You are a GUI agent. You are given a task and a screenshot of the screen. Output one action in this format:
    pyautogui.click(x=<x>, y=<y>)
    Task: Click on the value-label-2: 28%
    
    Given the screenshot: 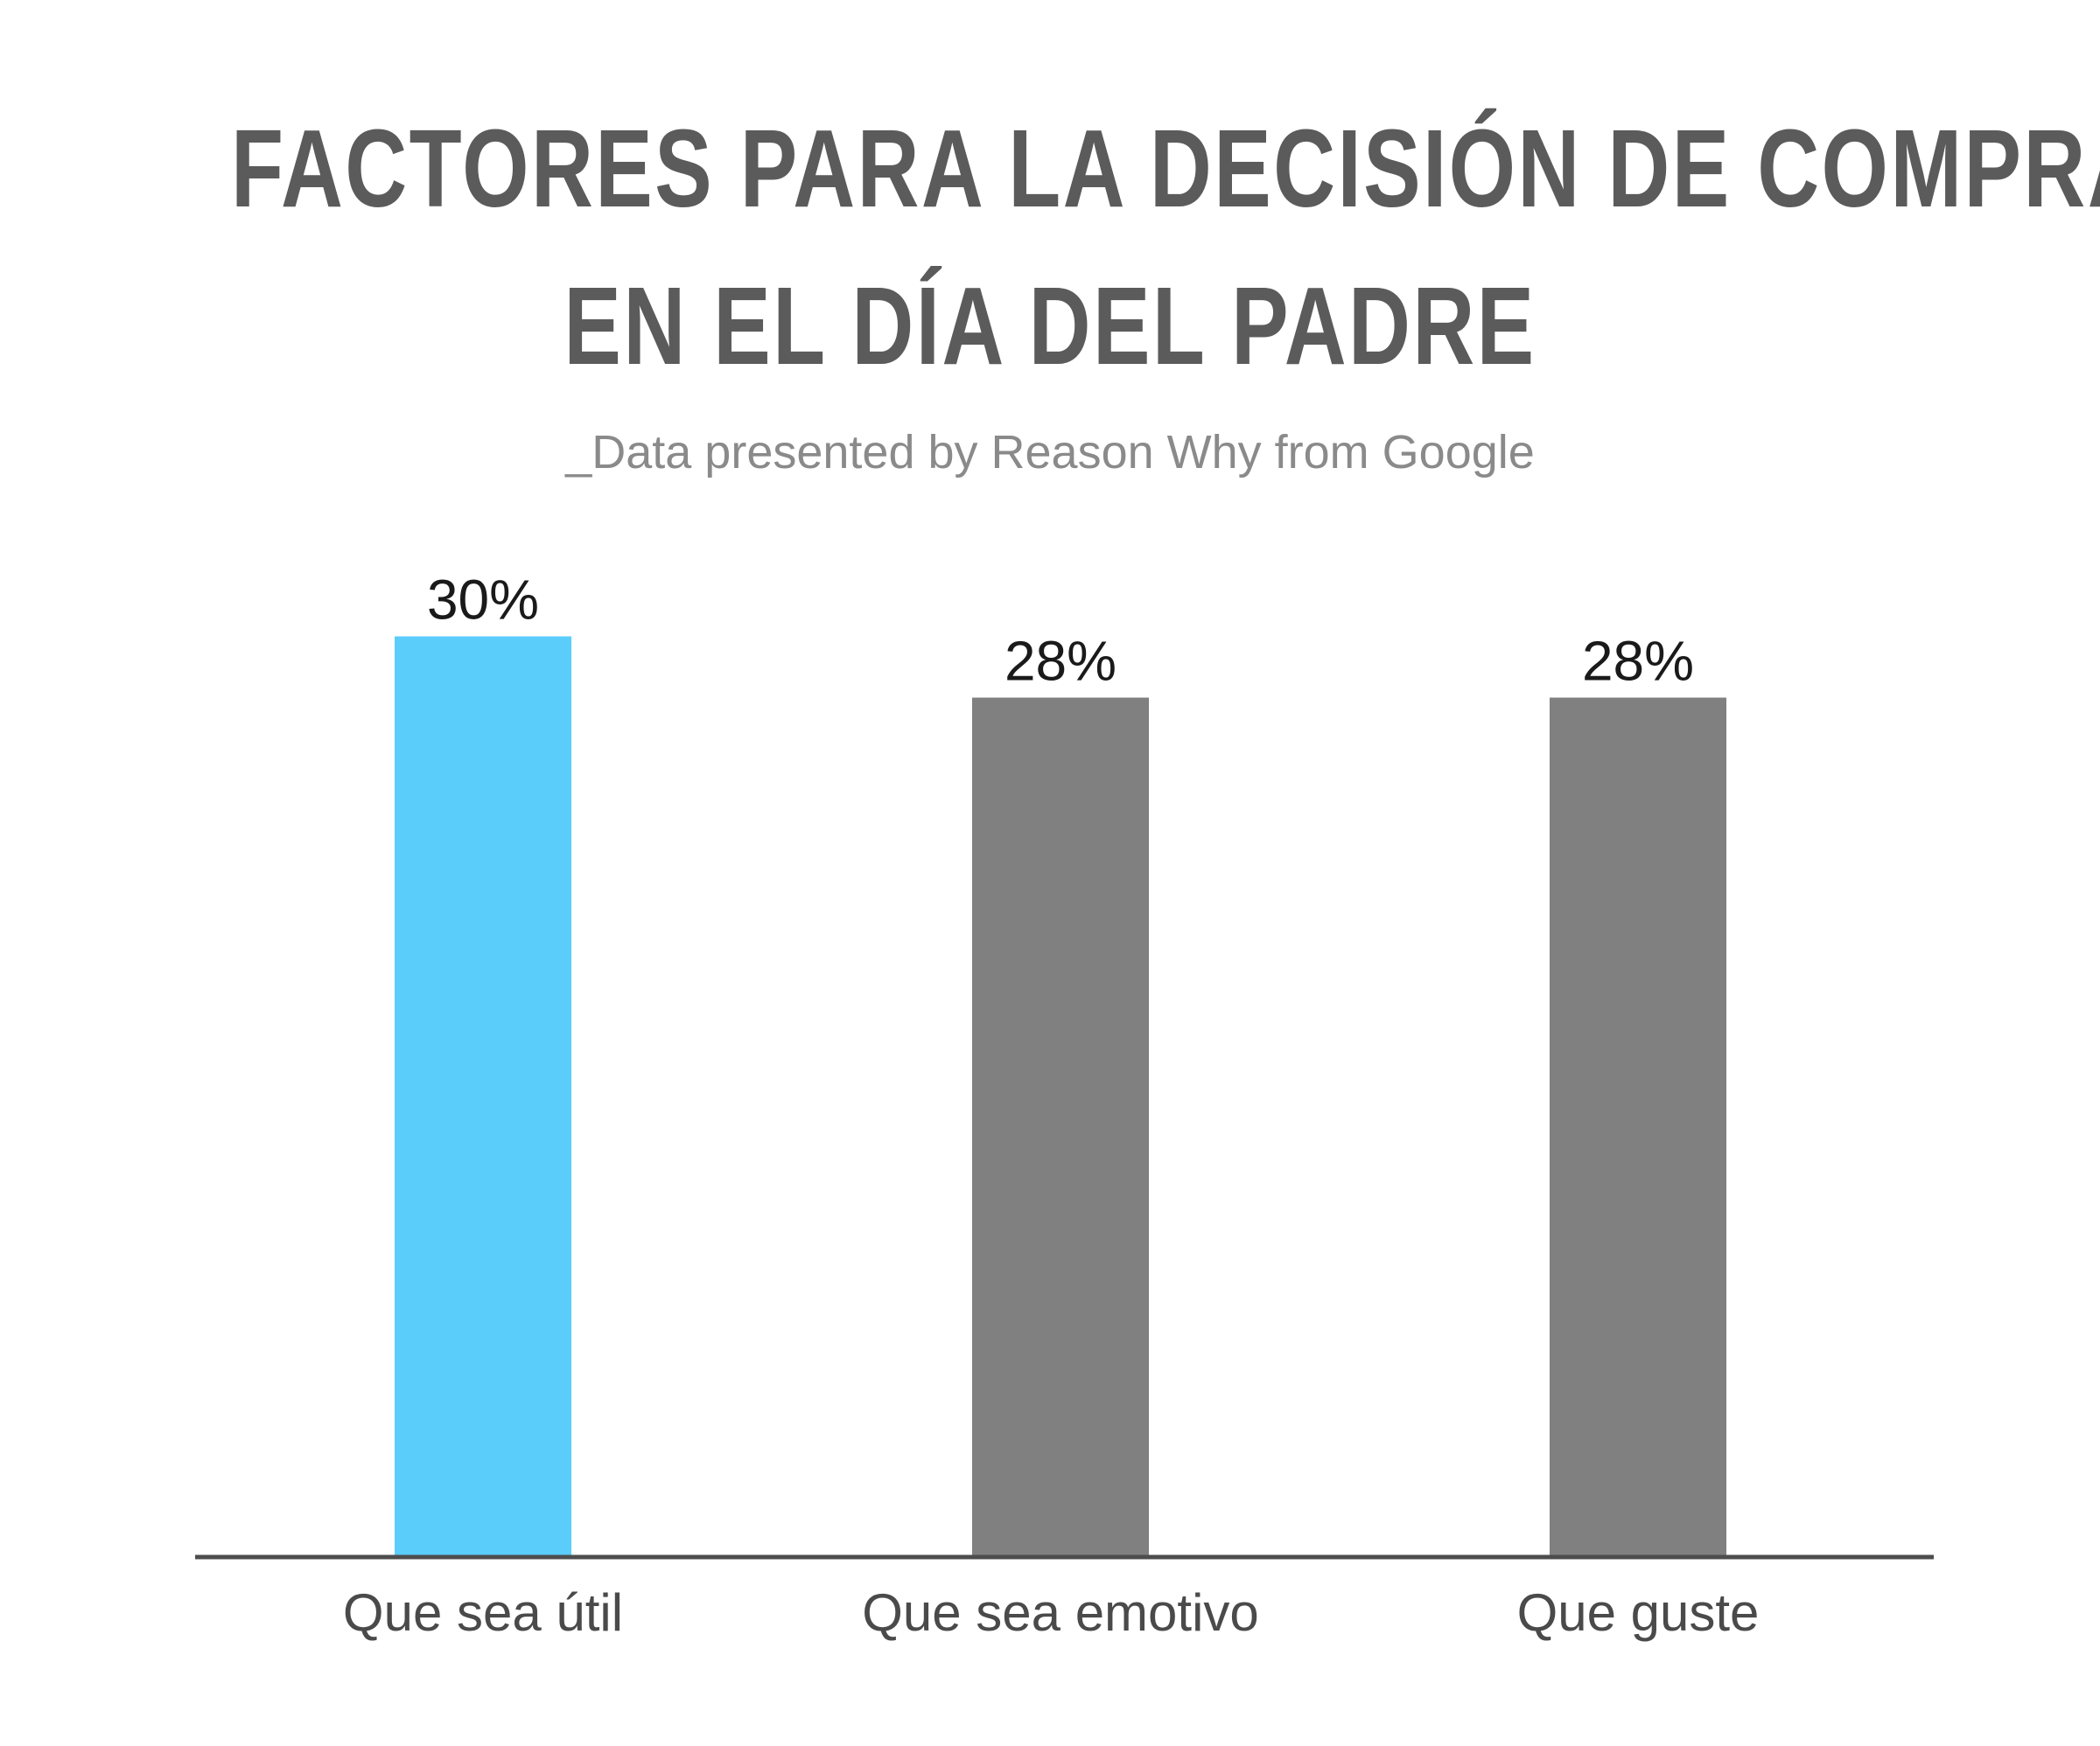 What is the action you would take?
    pyautogui.click(x=1638, y=661)
    